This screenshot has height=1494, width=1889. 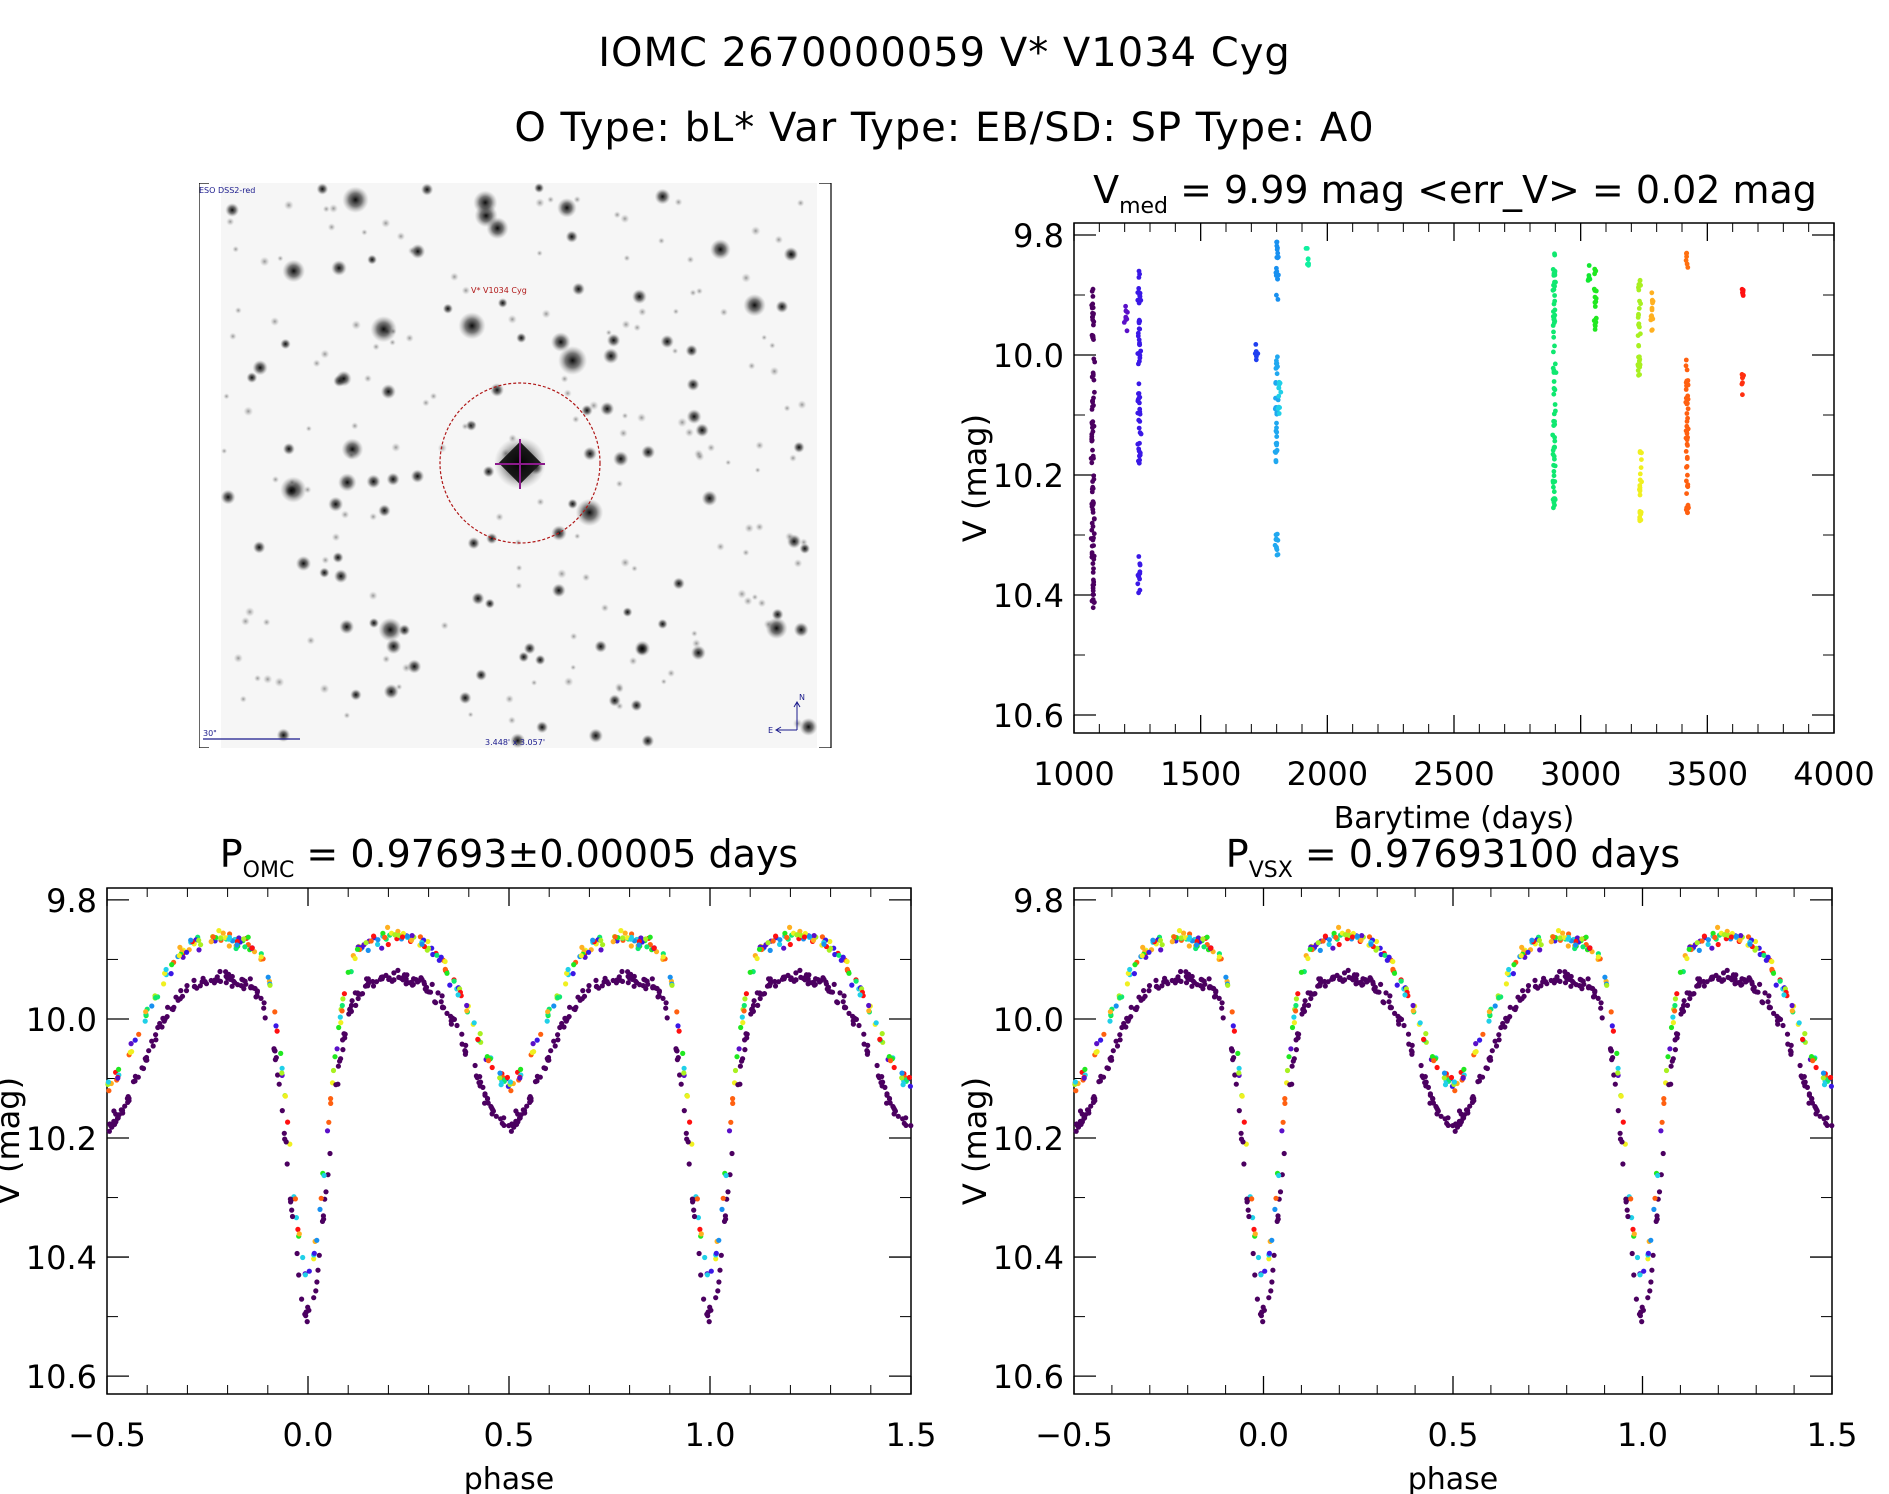 What do you see at coordinates (509, 1141) in the screenshot?
I see `plot-frame` at bounding box center [509, 1141].